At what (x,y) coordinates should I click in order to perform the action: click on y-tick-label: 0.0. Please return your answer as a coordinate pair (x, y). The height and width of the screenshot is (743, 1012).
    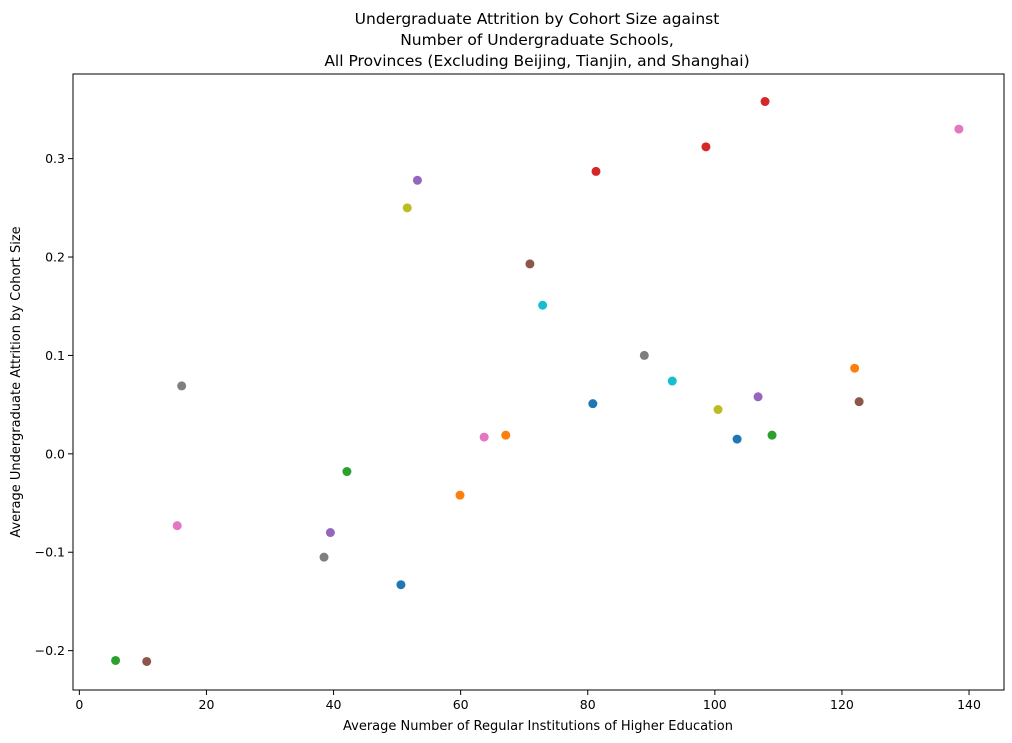
    Looking at the image, I should click on (55, 453).